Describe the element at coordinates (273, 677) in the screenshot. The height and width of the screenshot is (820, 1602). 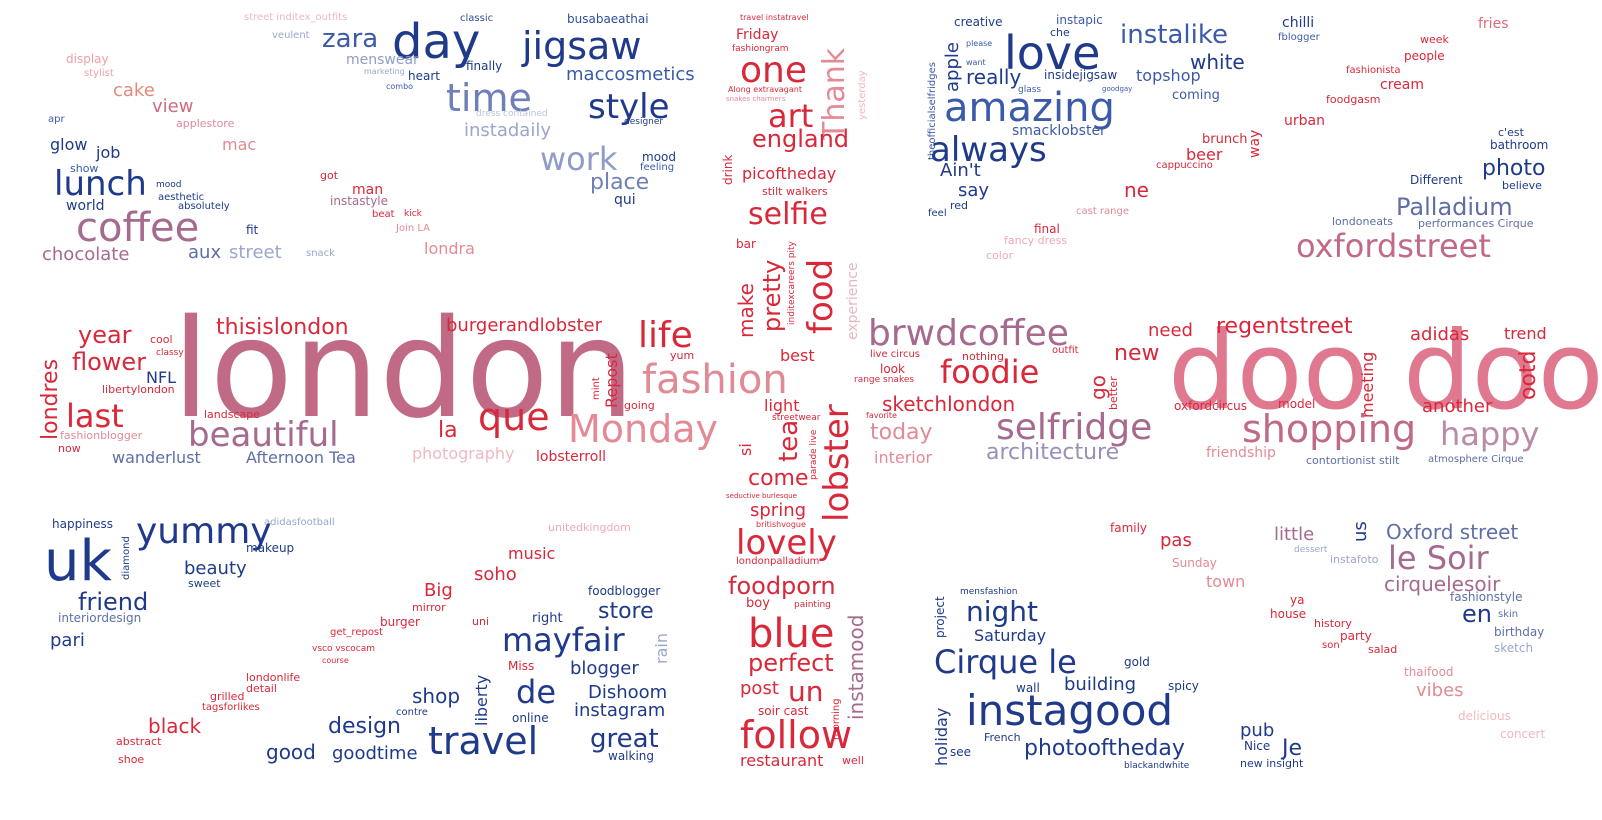
I see `word-londonlife: londonlife` at that location.